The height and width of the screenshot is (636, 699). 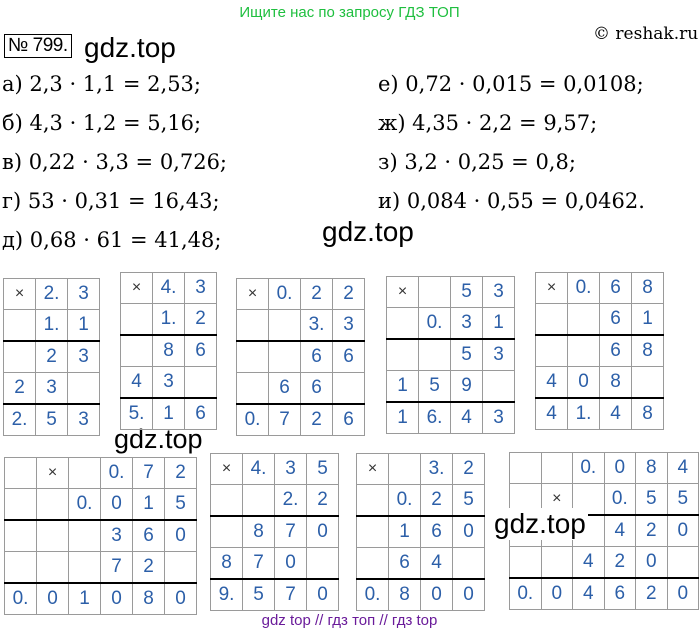 What do you see at coordinates (100, 536) in the screenshot?
I see `multiplication-grid-6: × 0. 7 2 0. 0 1 5 3 6 0 7 2 0. 0 1 0 8 0` at bounding box center [100, 536].